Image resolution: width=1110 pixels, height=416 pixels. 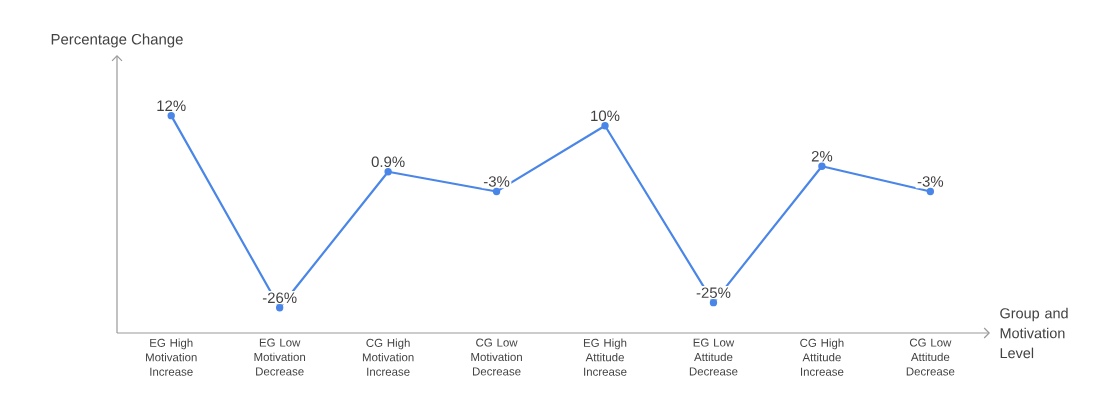 I want to click on x-tick-label: EG Low Attitude Decrease, so click(x=713, y=357).